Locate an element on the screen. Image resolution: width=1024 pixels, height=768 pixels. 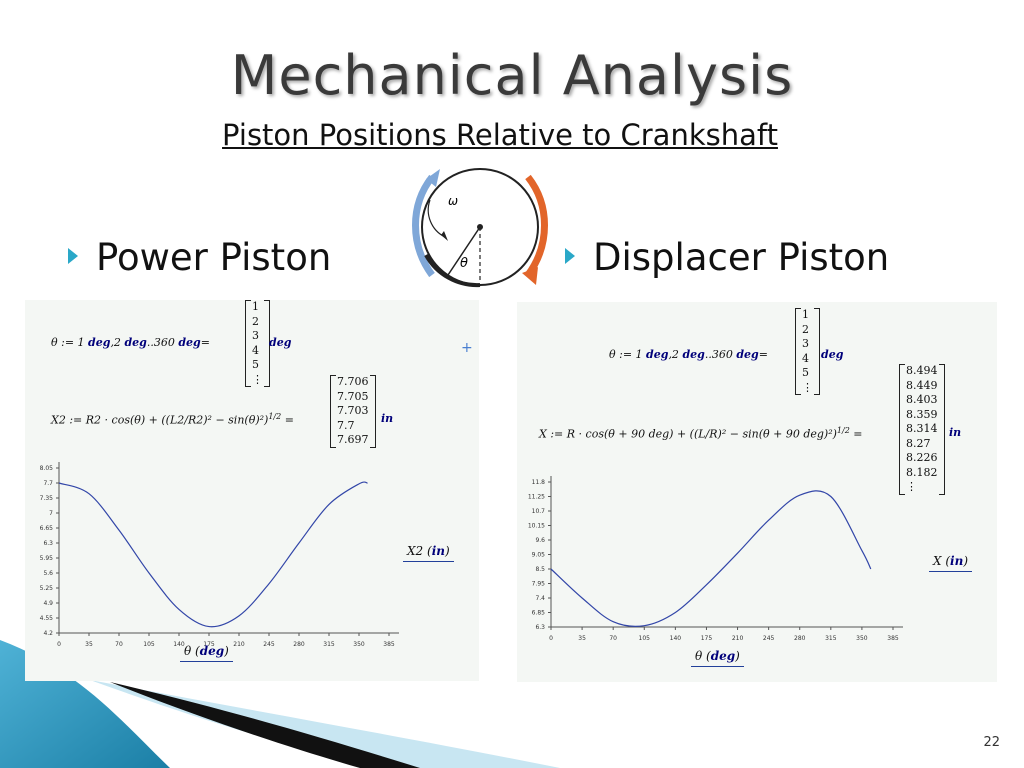
y-tick-label: 9.6 is located at coordinates (540, 540).